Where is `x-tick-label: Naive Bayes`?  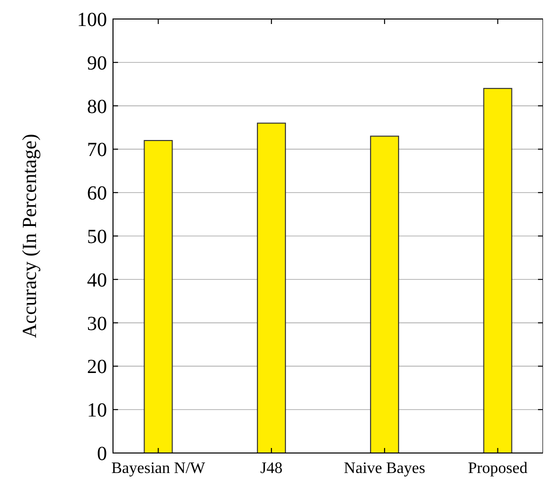 x-tick-label: Naive Bayes is located at coordinates (385, 468).